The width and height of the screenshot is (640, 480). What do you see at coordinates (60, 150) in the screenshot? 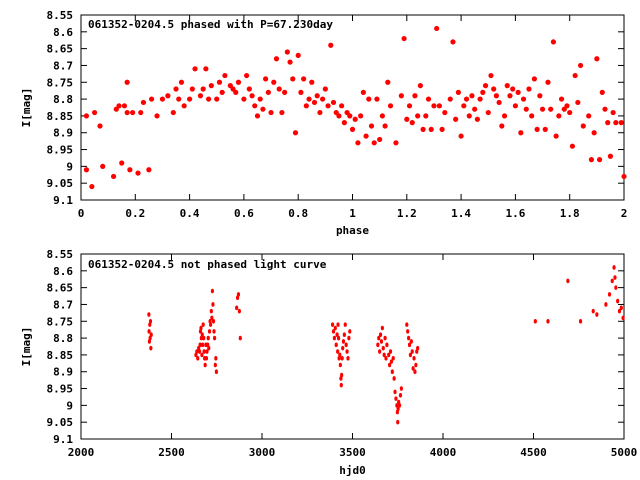
I see `y-tick-label: 8.95` at bounding box center [60, 150].